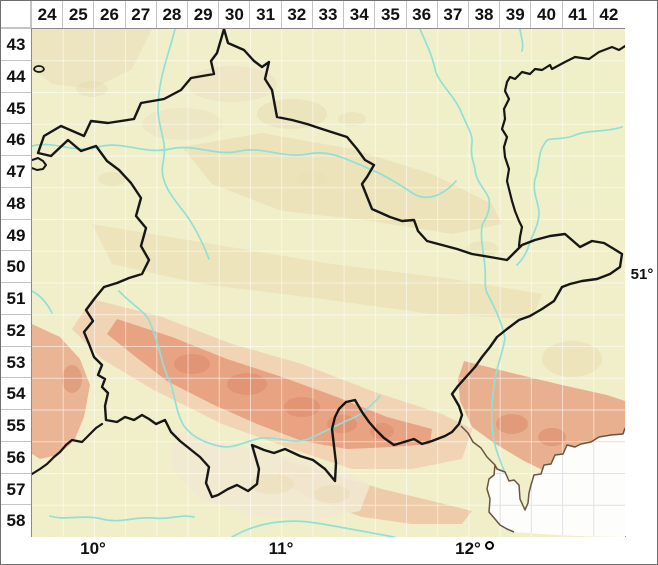 Image resolution: width=658 pixels, height=565 pixels. Describe the element at coordinates (16, 393) in the screenshot. I see `row-header-54: 54` at that location.